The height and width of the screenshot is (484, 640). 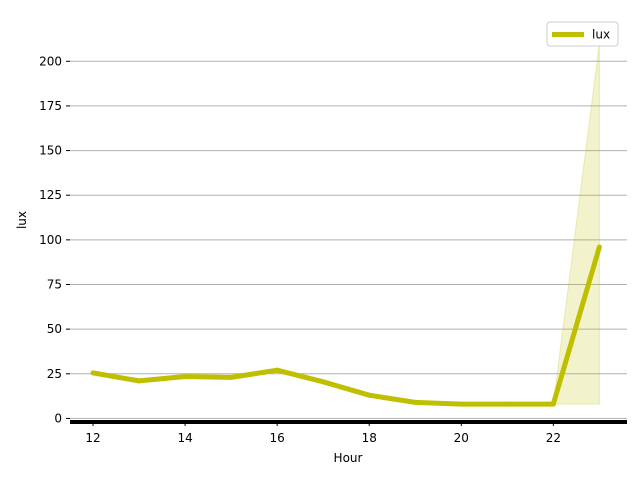 I want to click on x-tick-label-20: 20, so click(x=461, y=438).